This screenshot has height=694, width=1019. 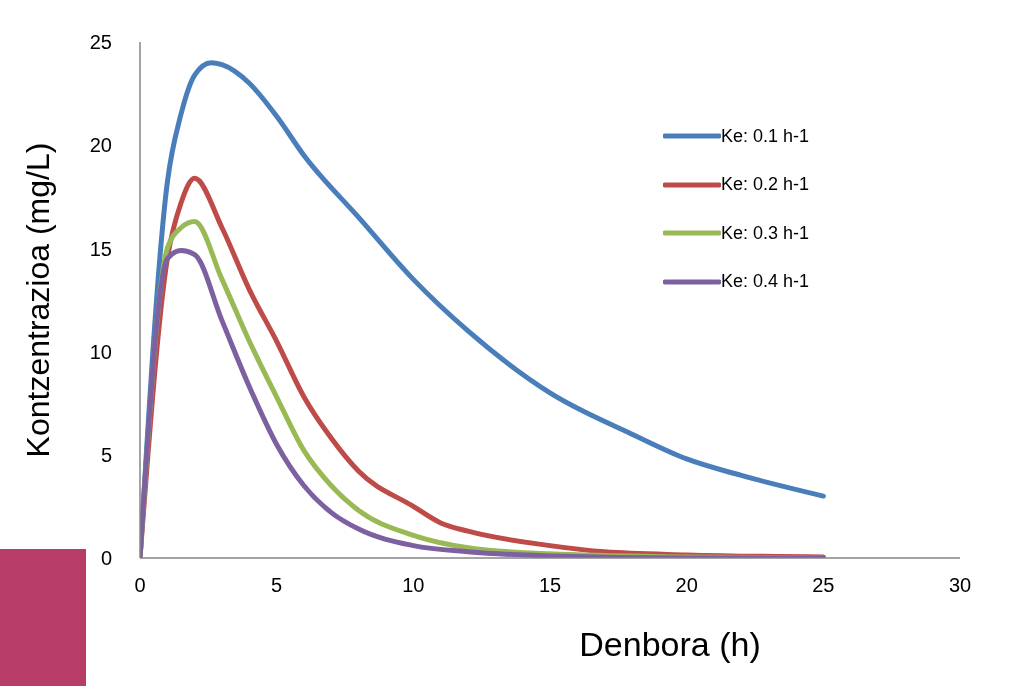 What do you see at coordinates (100, 248) in the screenshot?
I see `y-tick-label: 15` at bounding box center [100, 248].